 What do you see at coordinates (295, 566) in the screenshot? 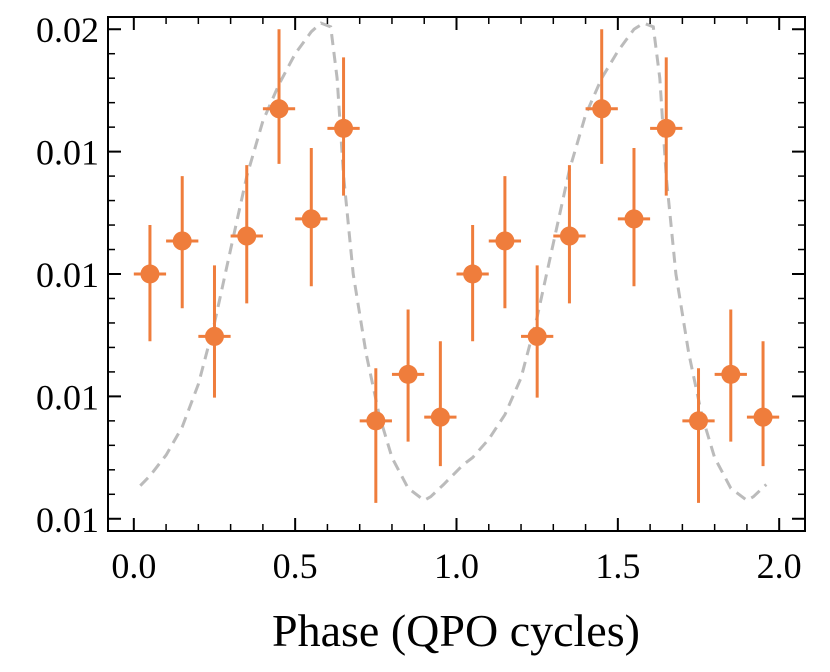
I see `x-tick-label: 0.5` at bounding box center [295, 566].